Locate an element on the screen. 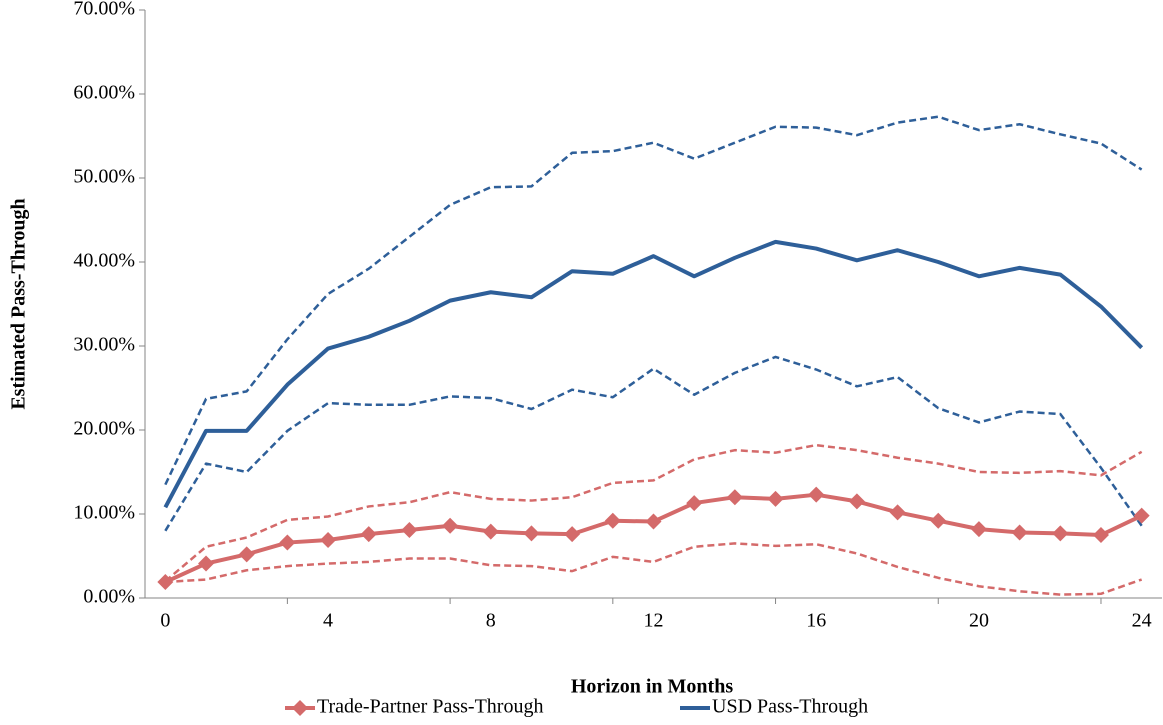  x-tick-label: 8 is located at coordinates (491, 621).